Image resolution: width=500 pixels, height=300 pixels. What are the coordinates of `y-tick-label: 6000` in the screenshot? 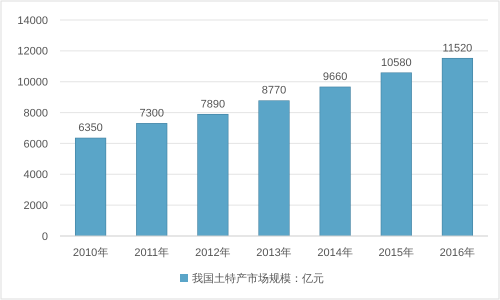 It's located at (36, 144).